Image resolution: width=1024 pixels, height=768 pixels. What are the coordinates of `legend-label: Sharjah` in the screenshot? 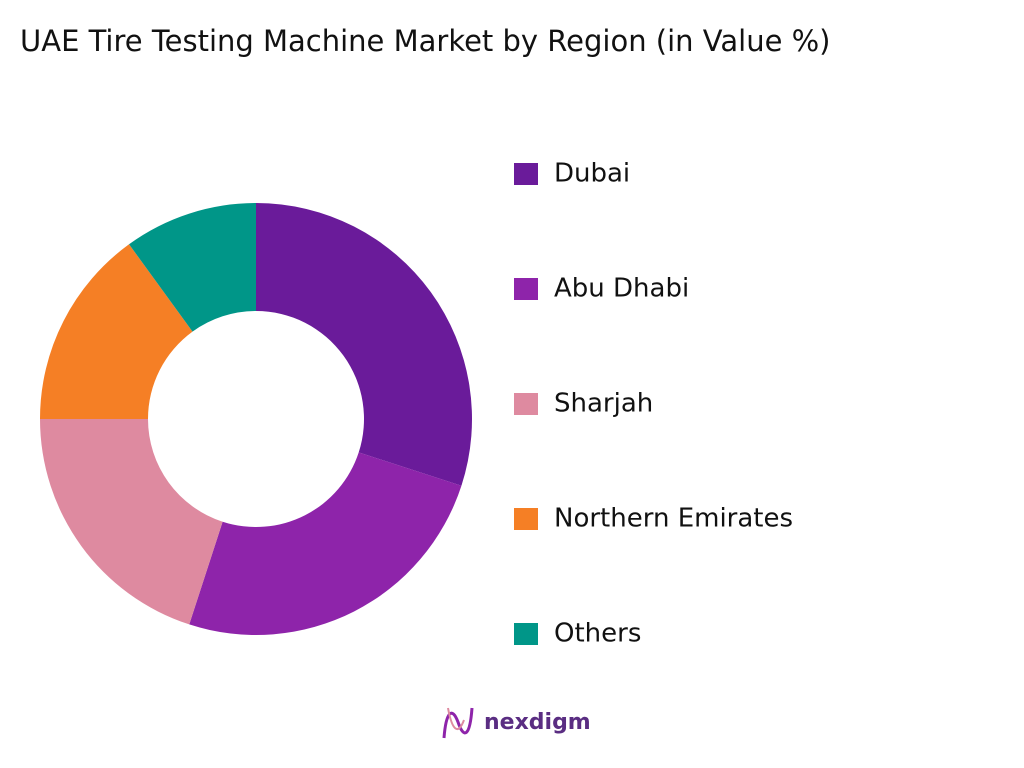 It's located at (603, 404).